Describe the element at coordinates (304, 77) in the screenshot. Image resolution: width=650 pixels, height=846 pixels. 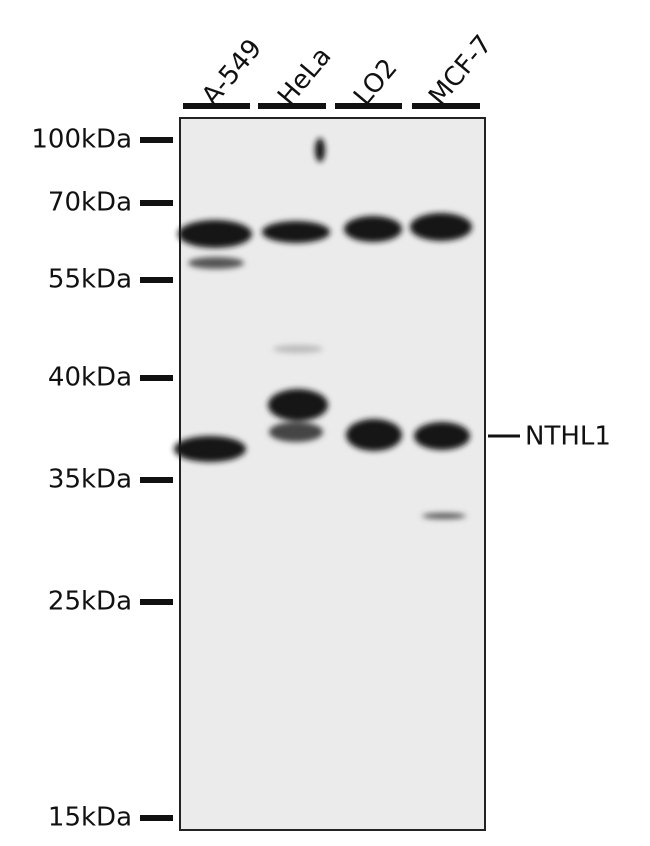
I see `lane-label: HeLa` at that location.